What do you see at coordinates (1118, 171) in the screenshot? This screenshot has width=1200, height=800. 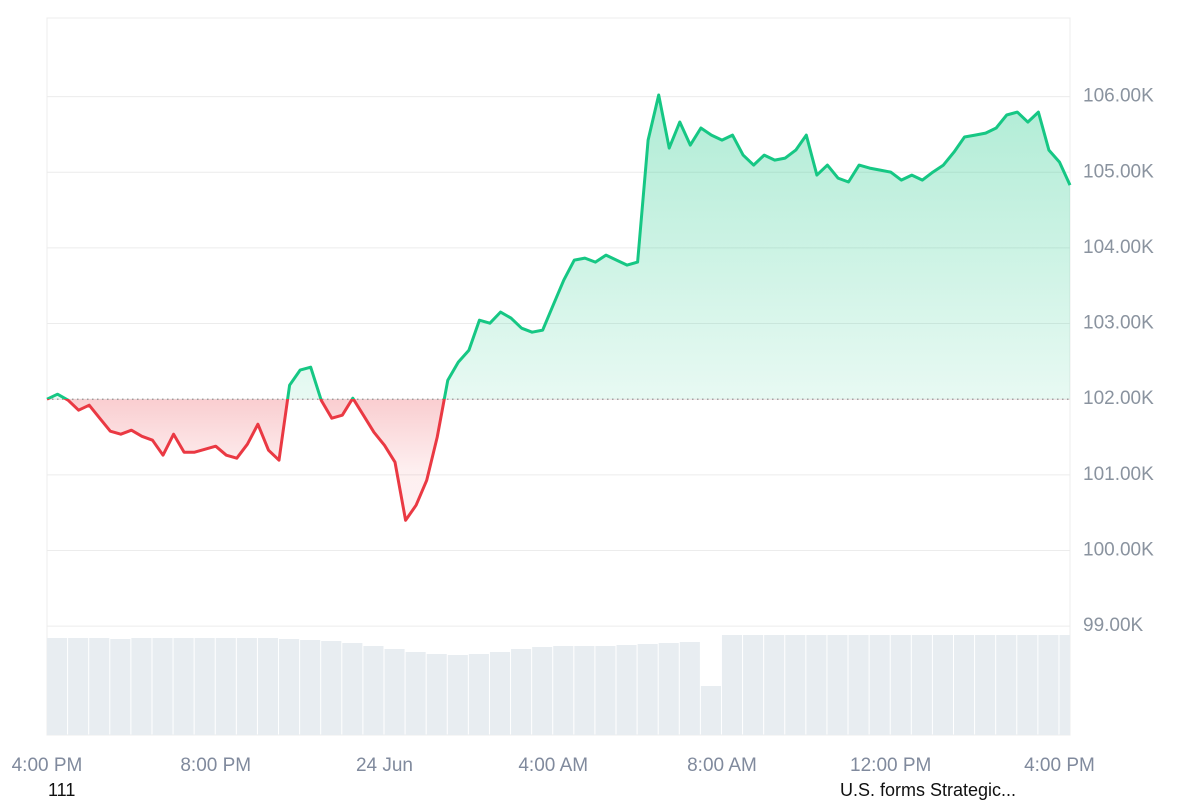 I see `y-tick-label: 105.00K` at bounding box center [1118, 171].